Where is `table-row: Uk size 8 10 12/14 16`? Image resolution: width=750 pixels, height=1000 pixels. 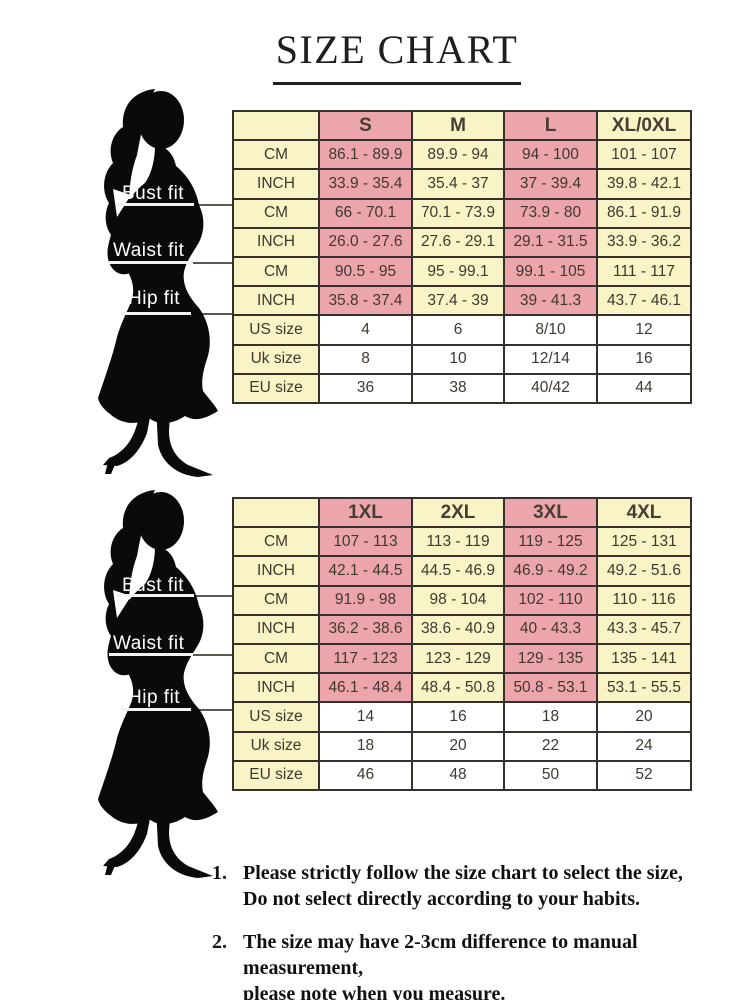
table-row: Uk size 8 10 12/14 16 is located at coordinates (462, 359).